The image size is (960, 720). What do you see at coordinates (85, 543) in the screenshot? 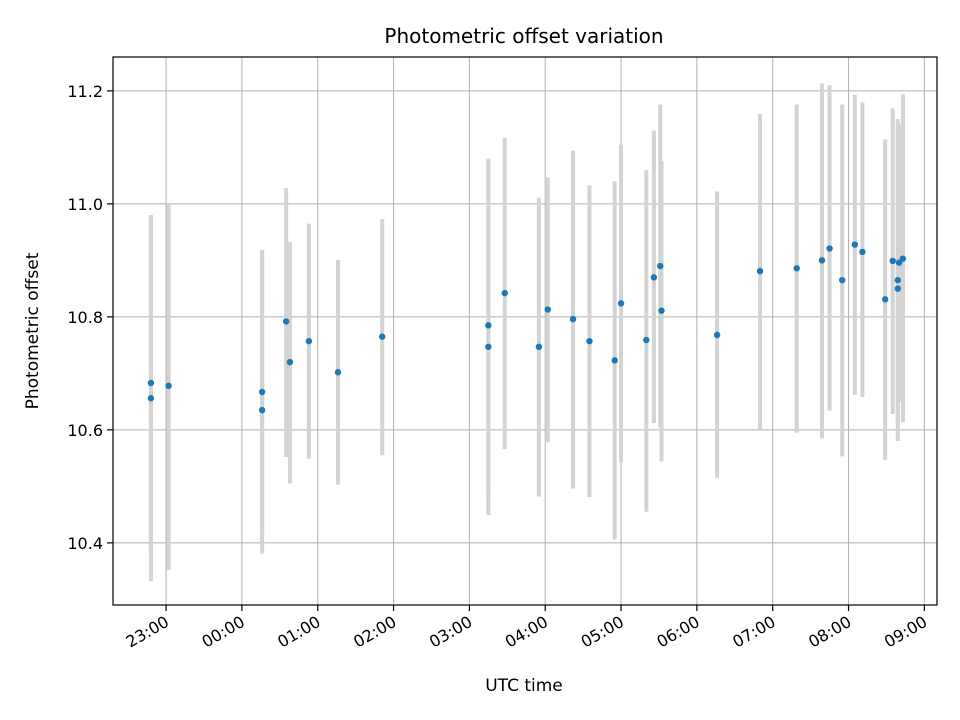
I see `y-tick-label: 10.4` at bounding box center [85, 543].